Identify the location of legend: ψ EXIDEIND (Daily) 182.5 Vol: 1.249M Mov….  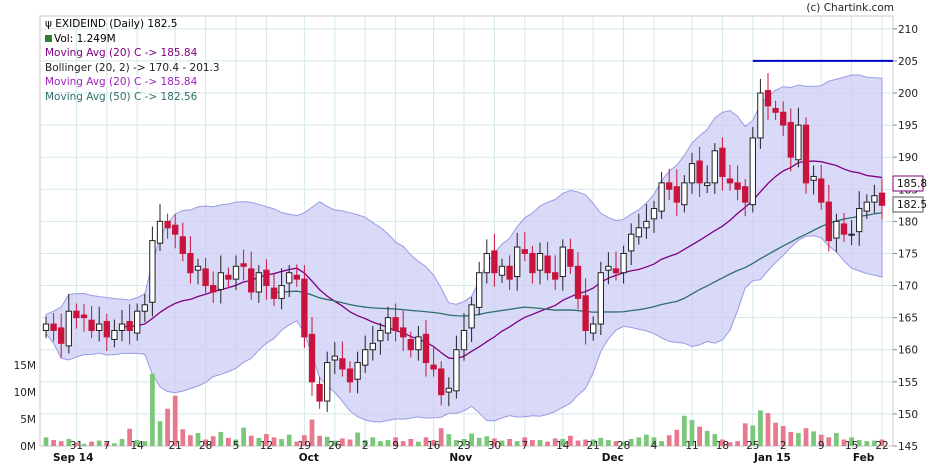
(132, 61).